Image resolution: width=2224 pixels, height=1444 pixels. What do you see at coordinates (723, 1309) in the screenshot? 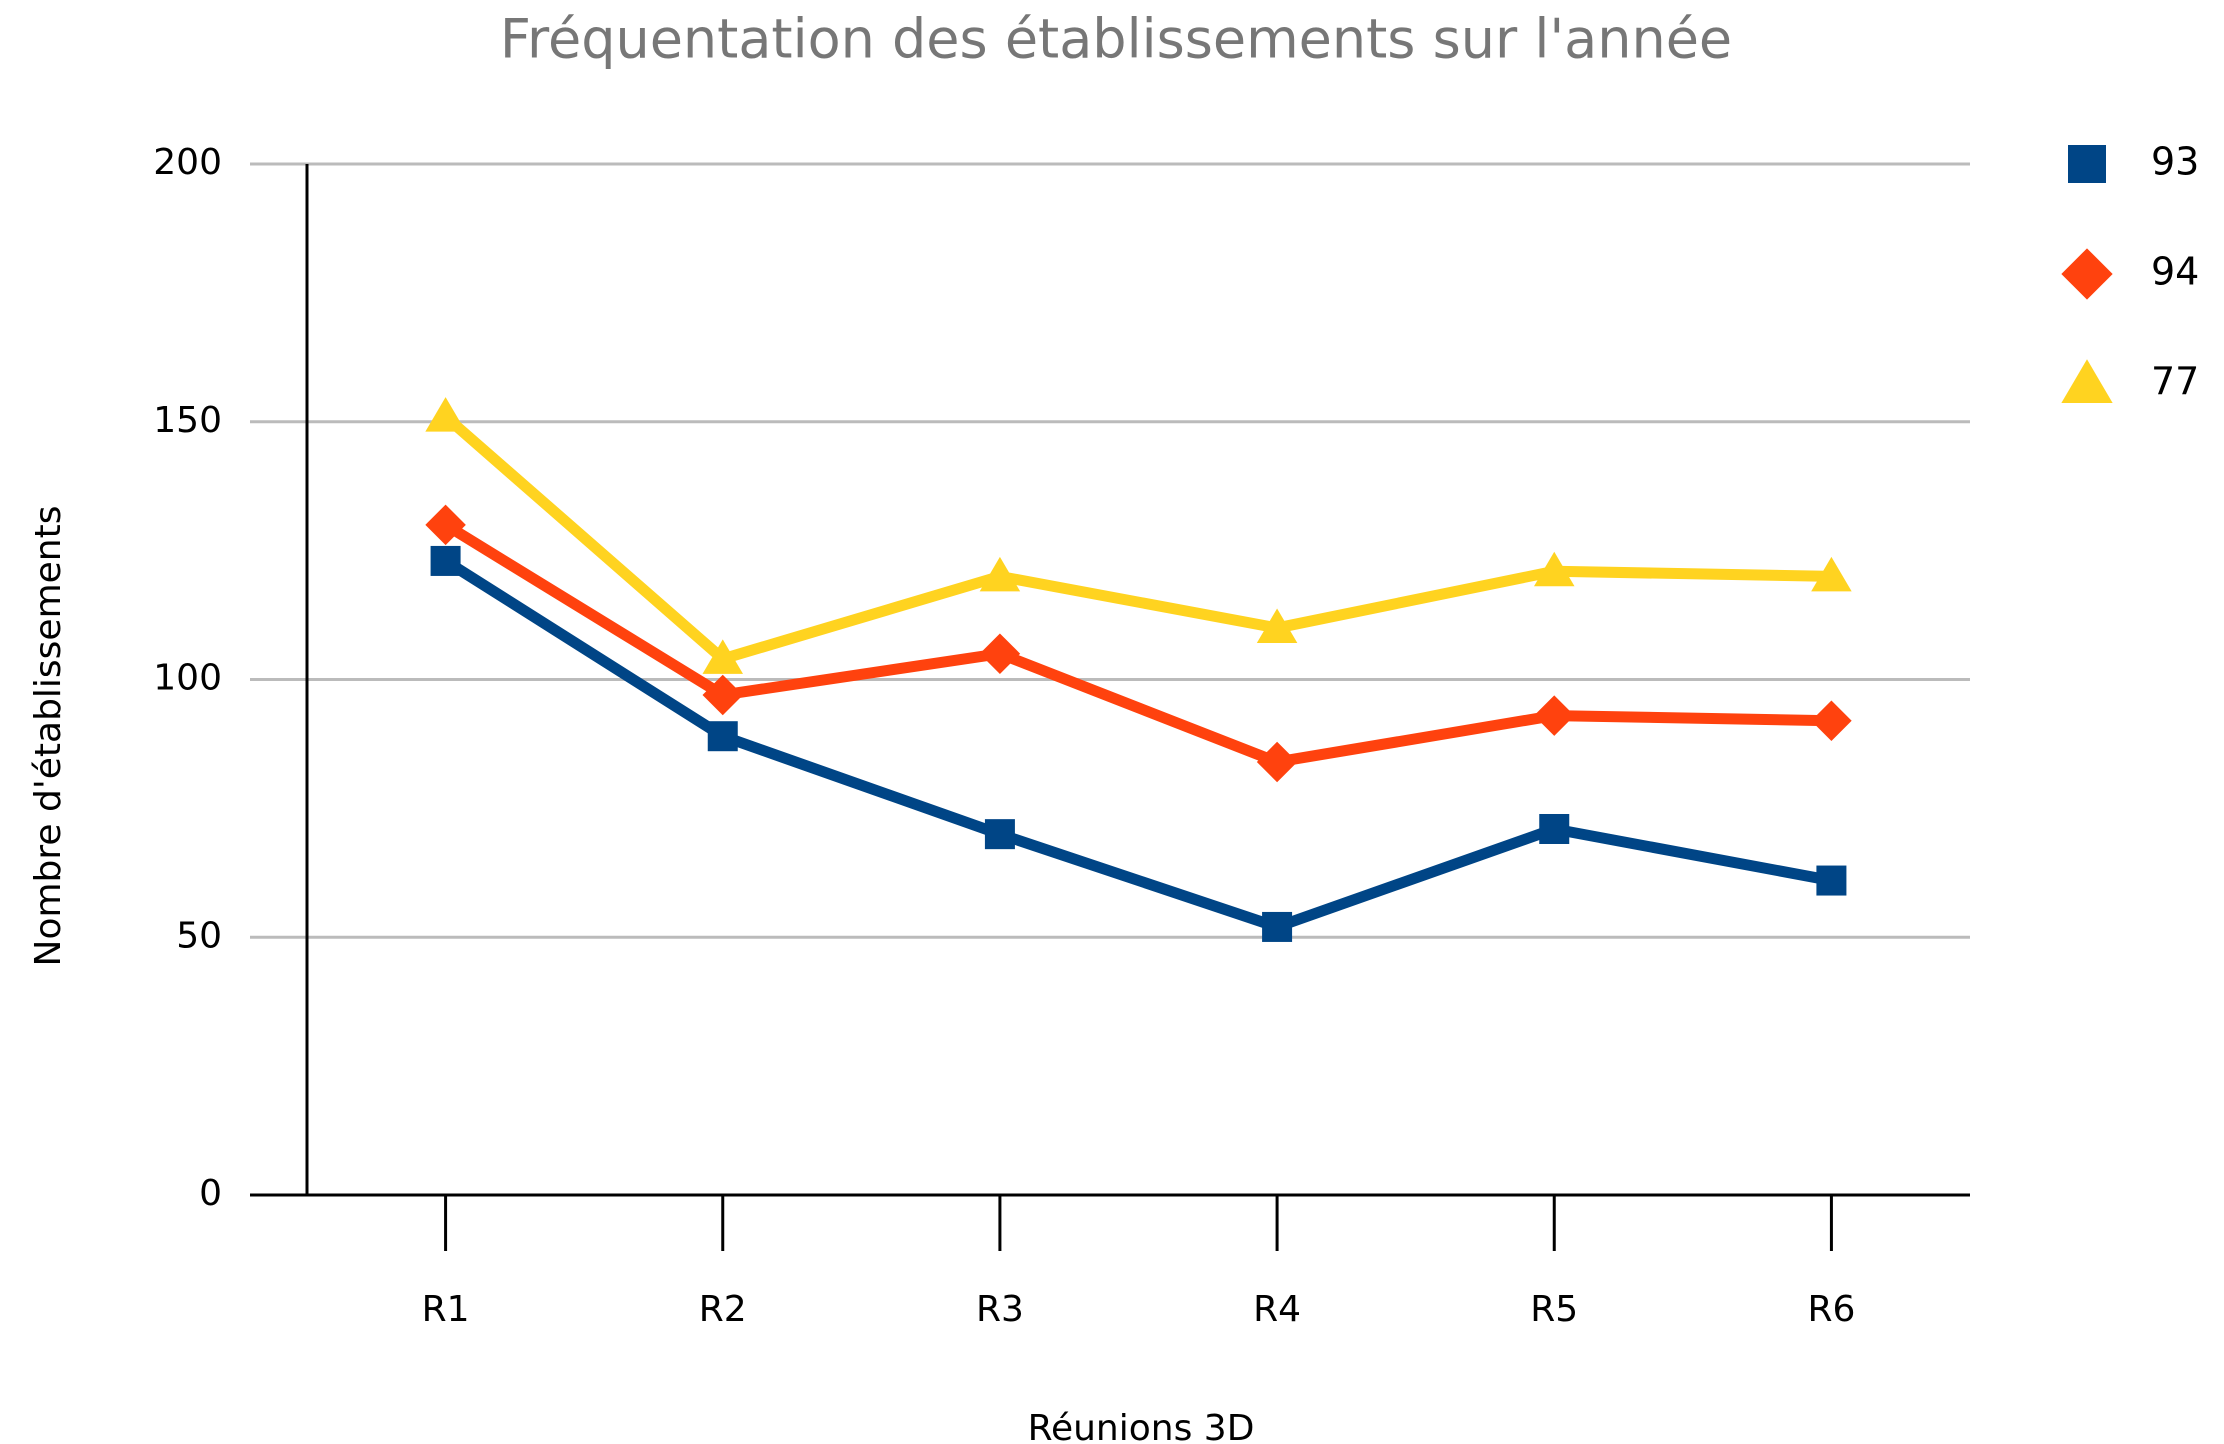
I see `x-tick-label: R2` at bounding box center [723, 1309].